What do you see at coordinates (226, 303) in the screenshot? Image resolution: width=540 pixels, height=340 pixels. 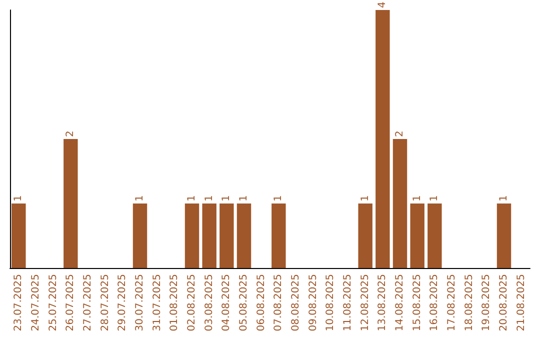 I see `x-tick-label: 04.08.2025` at bounding box center [226, 303].